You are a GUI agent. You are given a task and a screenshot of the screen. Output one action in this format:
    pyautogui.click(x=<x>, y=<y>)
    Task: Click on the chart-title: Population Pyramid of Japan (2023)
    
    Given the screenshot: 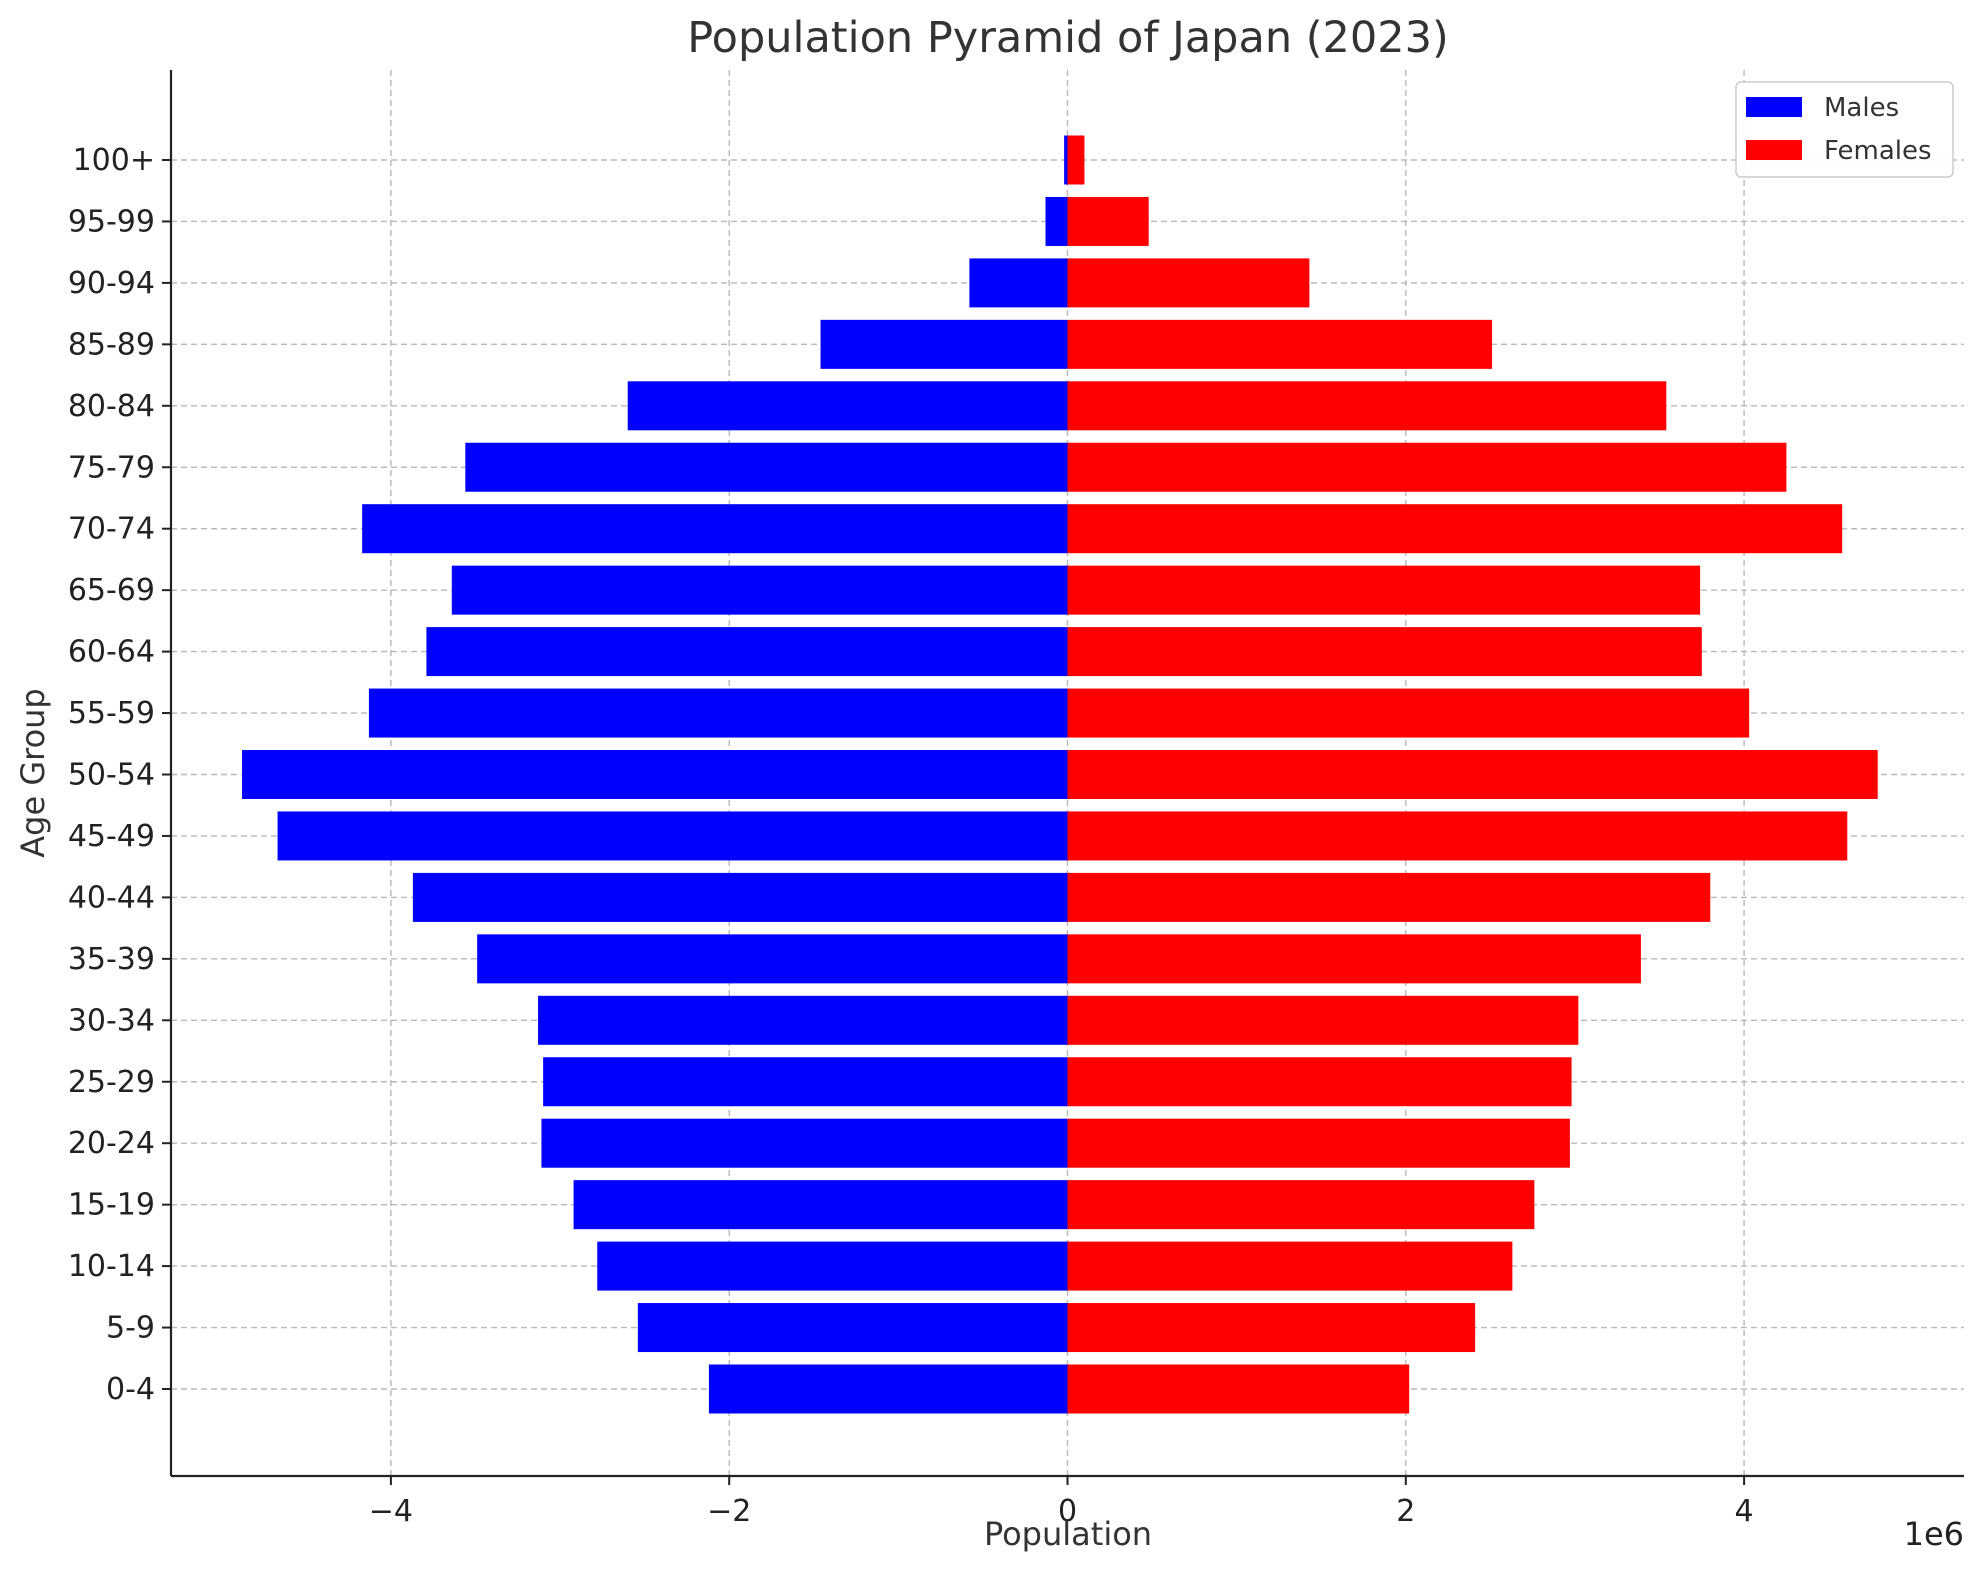 What is the action you would take?
    pyautogui.click(x=1068, y=38)
    